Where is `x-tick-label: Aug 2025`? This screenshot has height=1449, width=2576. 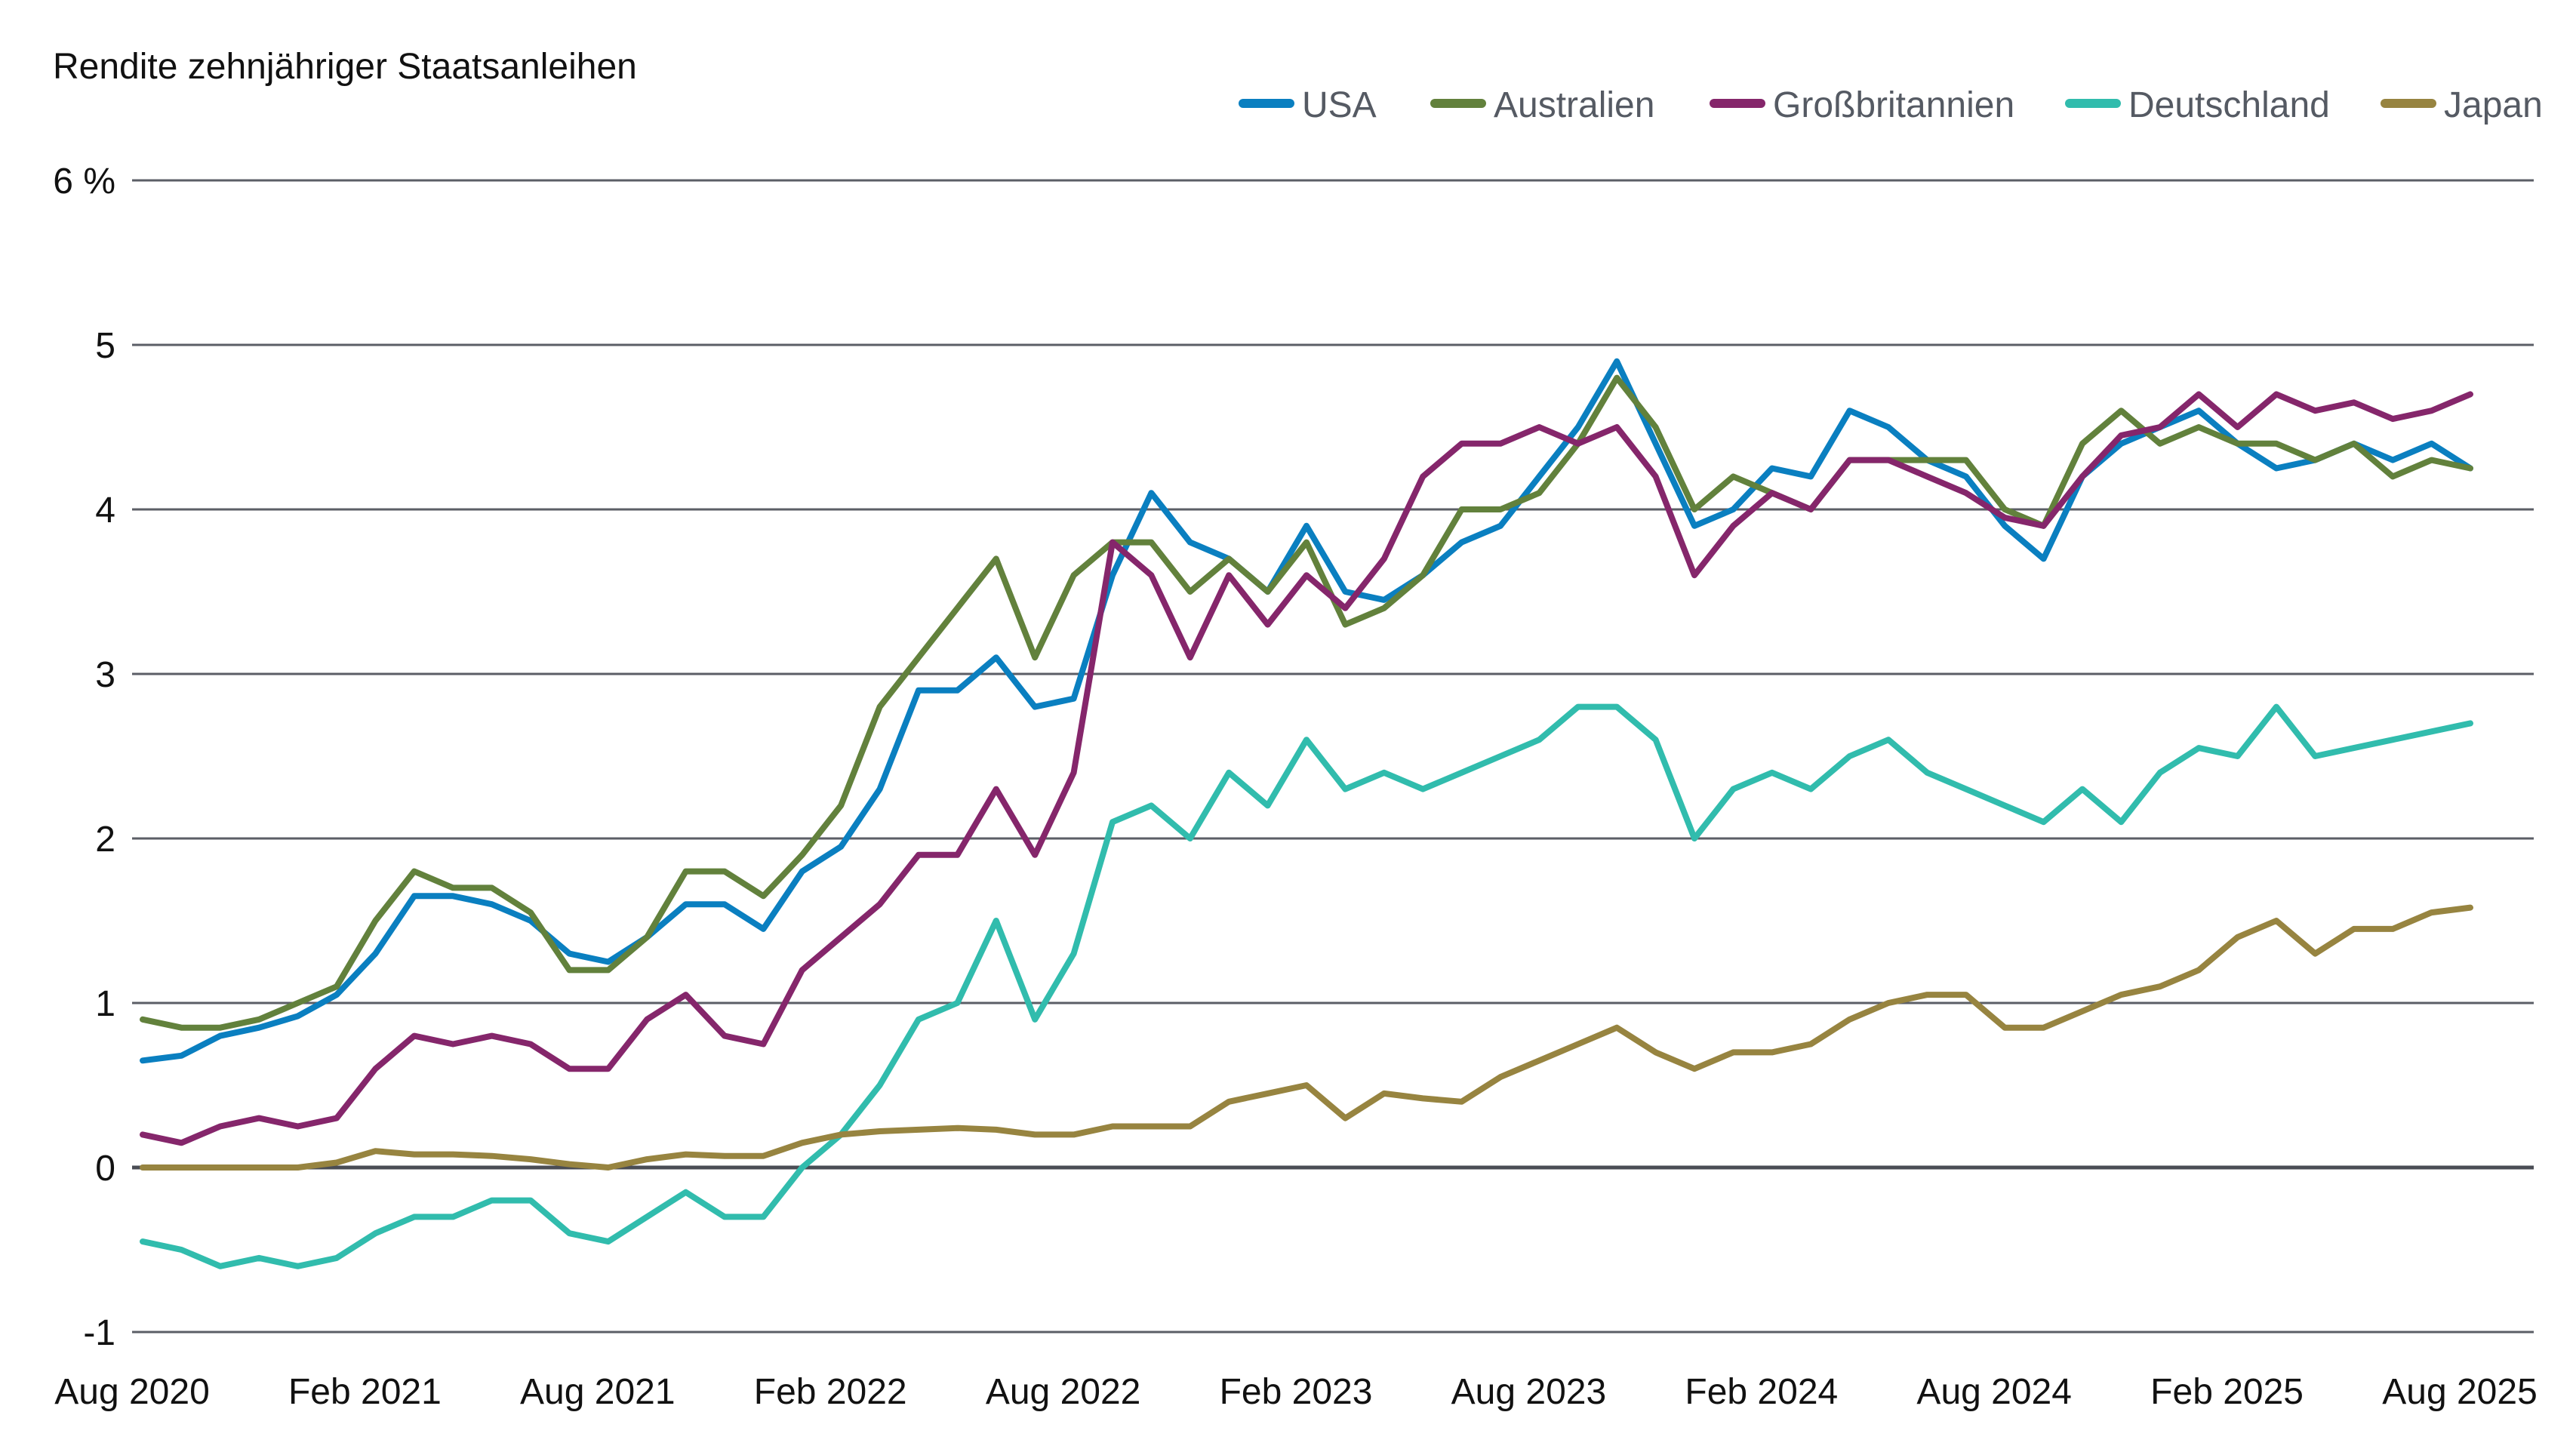 x-tick-label: Aug 2025 is located at coordinates (2460, 1392).